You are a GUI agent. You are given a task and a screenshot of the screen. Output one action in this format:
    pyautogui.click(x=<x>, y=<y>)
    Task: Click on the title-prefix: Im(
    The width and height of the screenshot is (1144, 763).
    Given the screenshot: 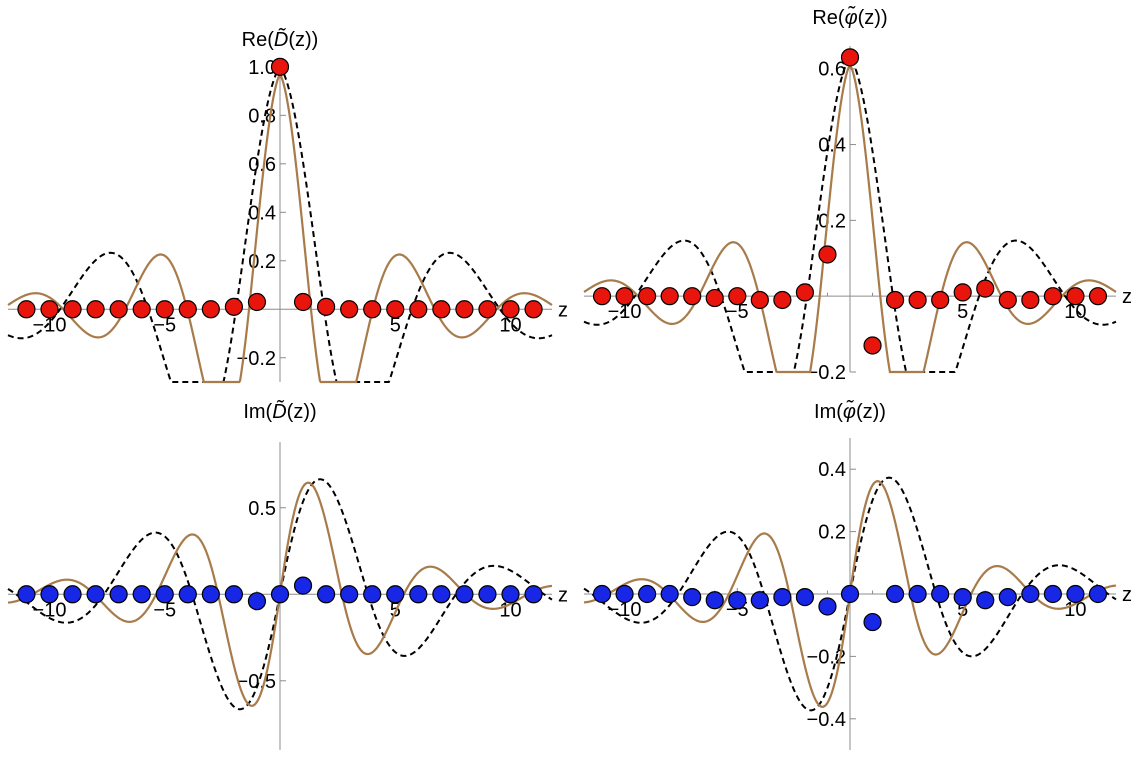 What is the action you would take?
    pyautogui.click(x=257, y=412)
    